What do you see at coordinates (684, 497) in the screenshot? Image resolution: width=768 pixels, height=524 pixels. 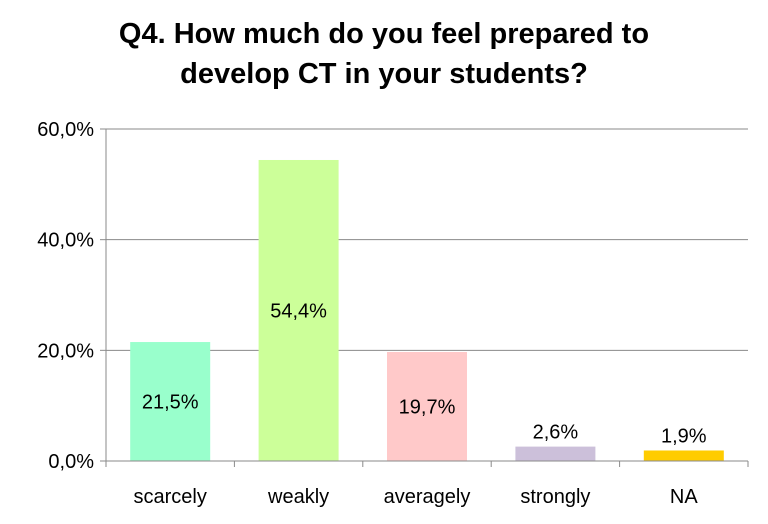 I see `x-tick-label: NA` at bounding box center [684, 497].